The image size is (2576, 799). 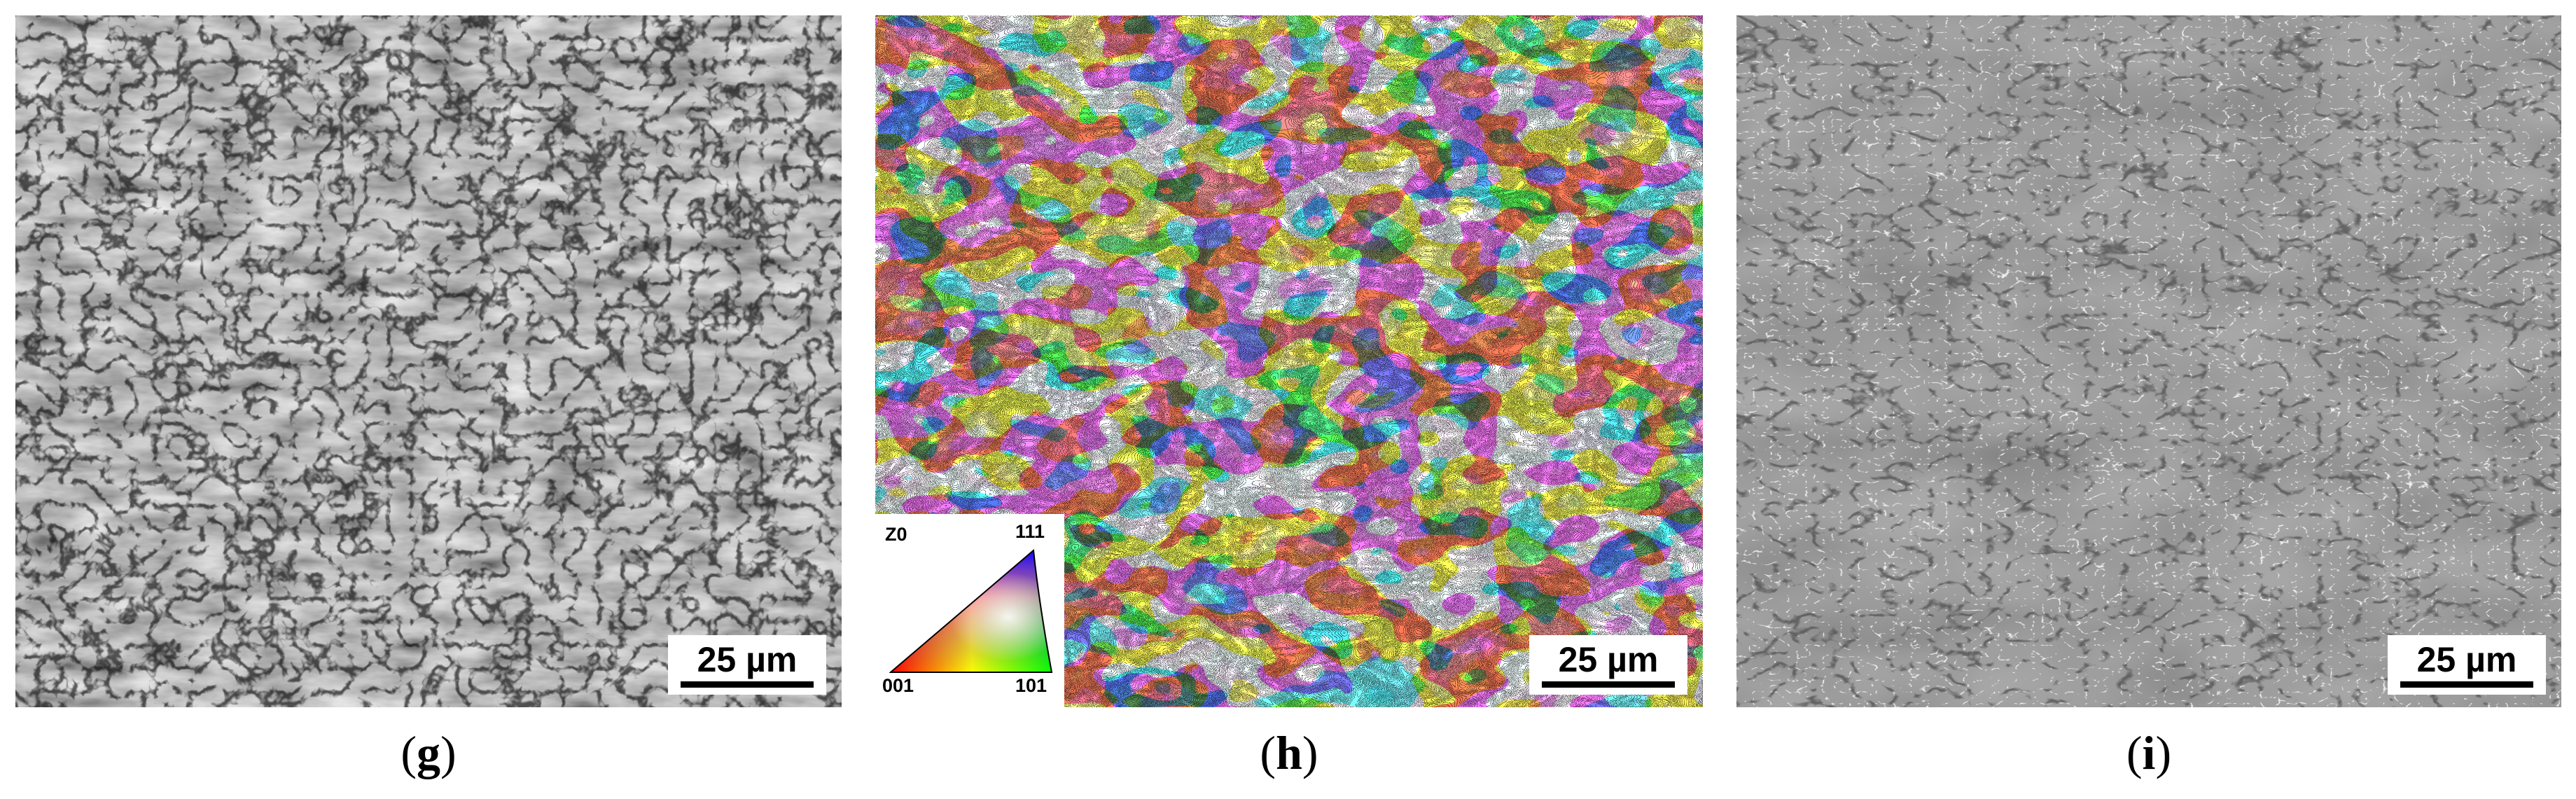 I want to click on ipf-color-key: Z0 111, so click(x=969, y=610).